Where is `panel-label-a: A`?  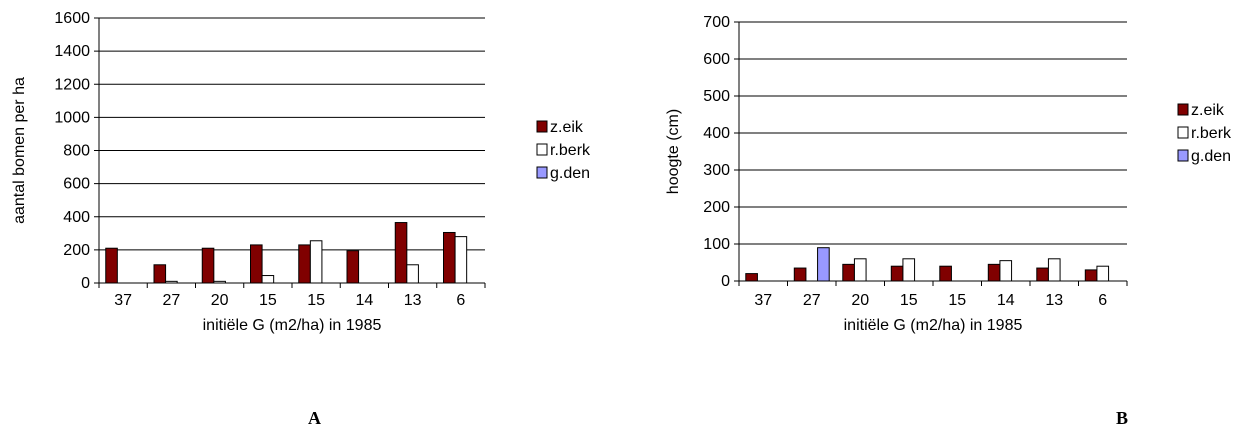
panel-label-a: A is located at coordinates (314, 418).